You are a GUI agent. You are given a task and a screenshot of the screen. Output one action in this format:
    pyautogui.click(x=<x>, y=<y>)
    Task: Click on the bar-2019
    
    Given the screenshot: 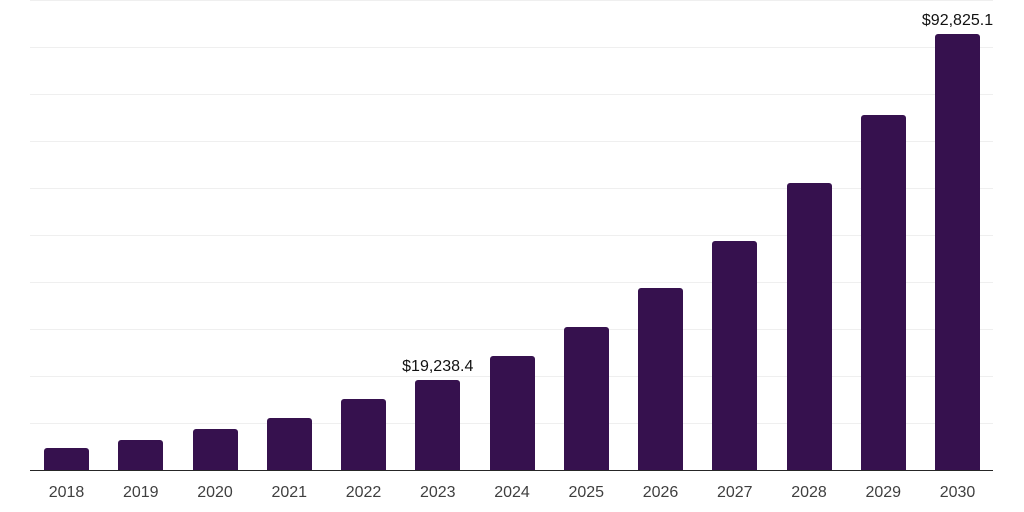 What is the action you would take?
    pyautogui.click(x=141, y=454)
    